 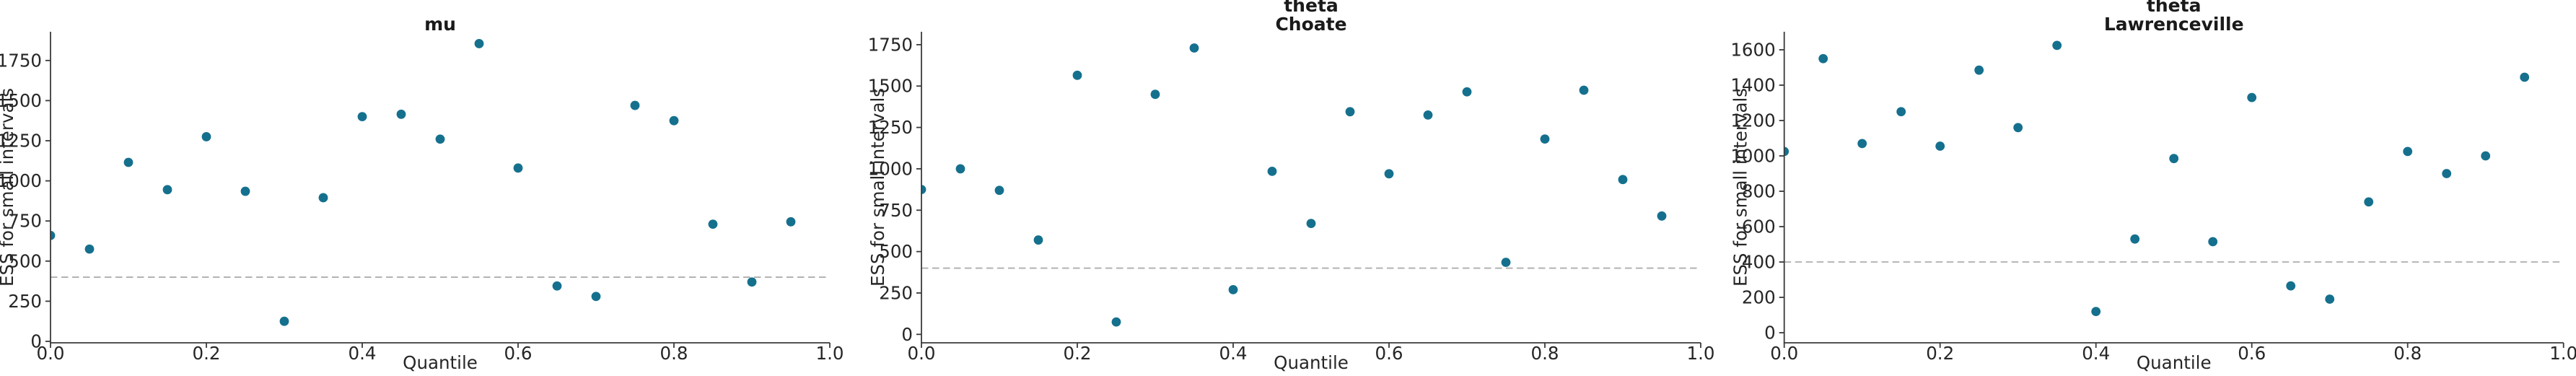 What do you see at coordinates (1759, 263) in the screenshot?
I see `y-tick-label: 400` at bounding box center [1759, 263].